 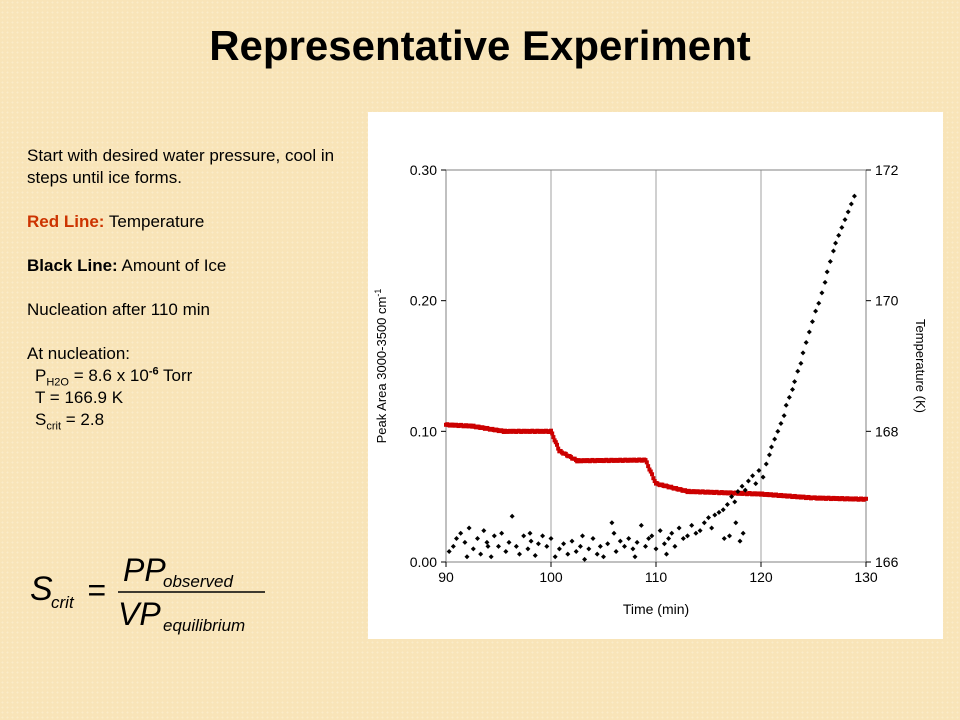 I want to click on x-tick-label: 90, so click(x=446, y=577).